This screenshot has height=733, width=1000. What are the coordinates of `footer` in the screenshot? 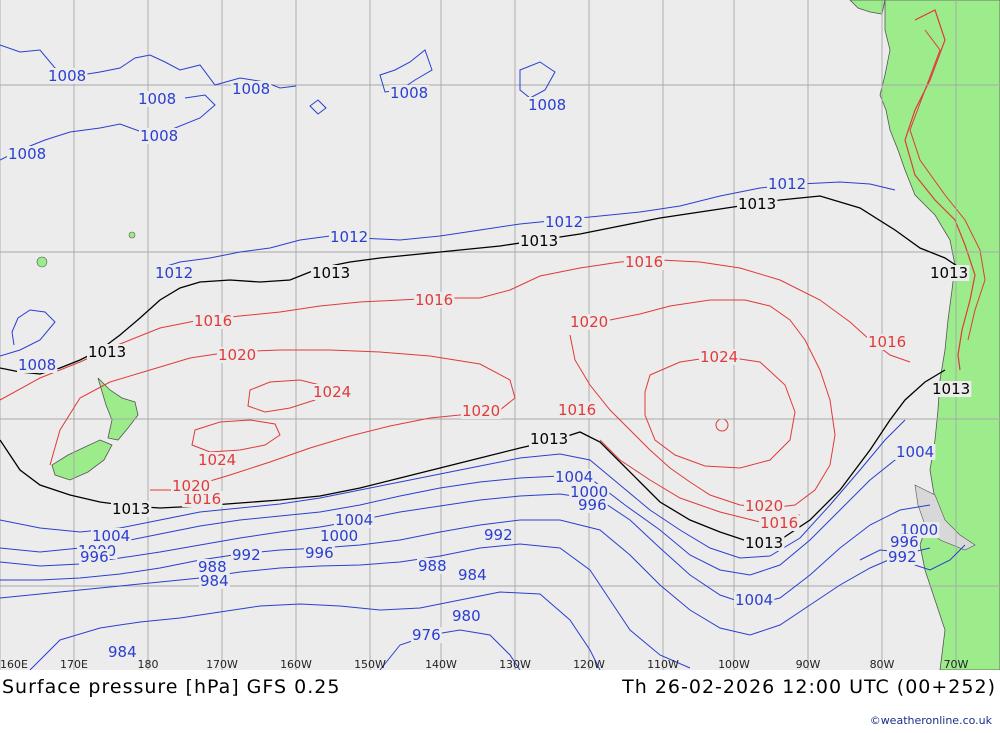 It's located at (500, 701).